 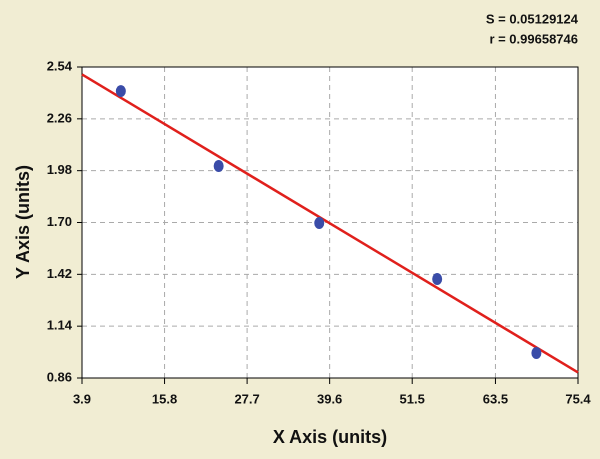 What do you see at coordinates (59, 273) in the screenshot?
I see `y-tick-label: 1.42` at bounding box center [59, 273].